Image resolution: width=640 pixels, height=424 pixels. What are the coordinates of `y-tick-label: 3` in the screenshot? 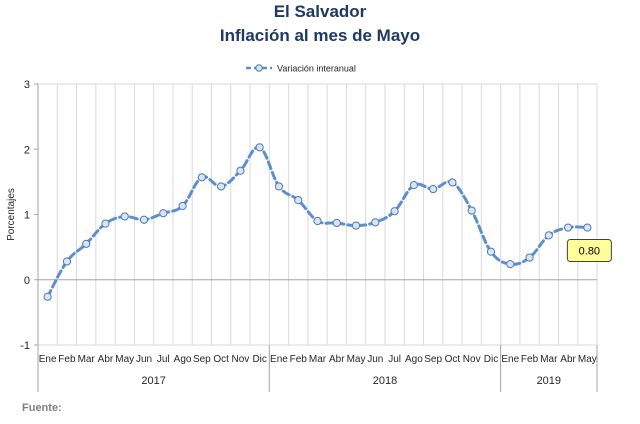 It's located at (27, 85).